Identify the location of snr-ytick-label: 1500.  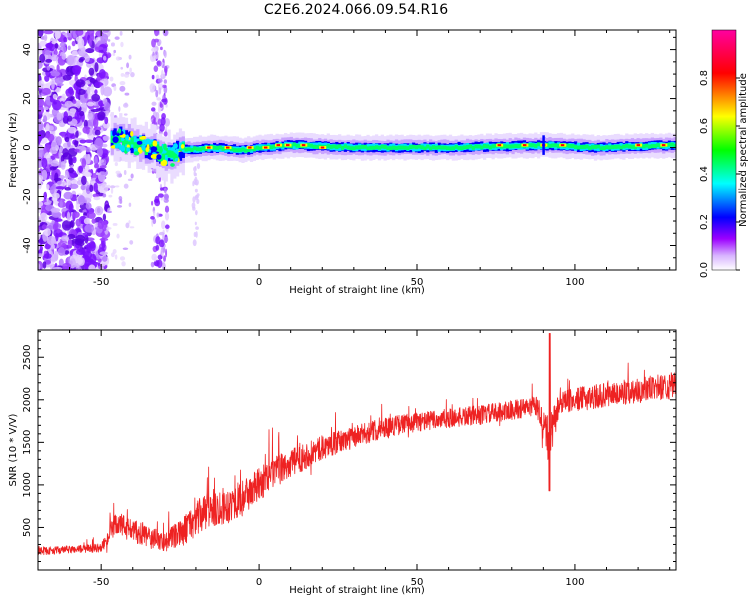
(27, 442).